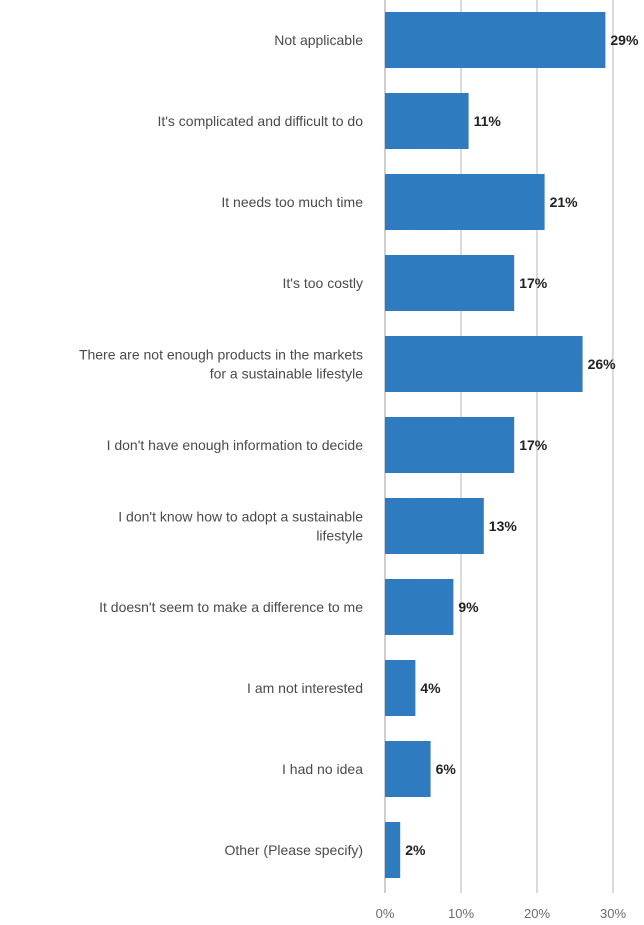  Describe the element at coordinates (292, 202) in the screenshot. I see `category-label: It needs too much time` at that location.